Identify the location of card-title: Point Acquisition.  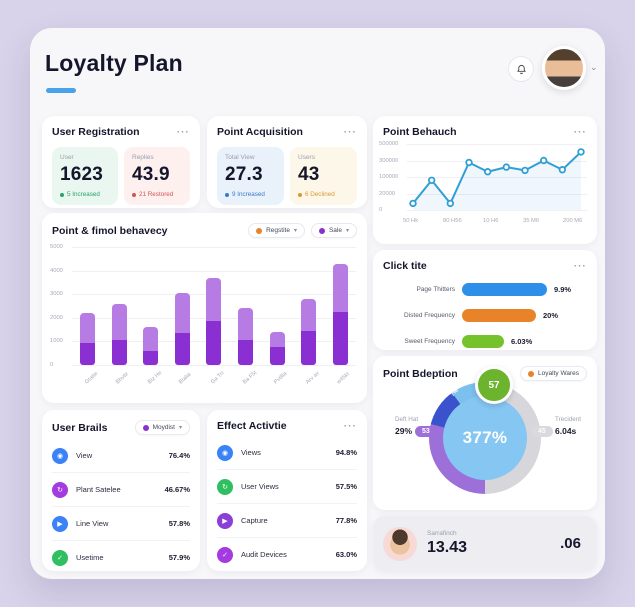
(260, 132).